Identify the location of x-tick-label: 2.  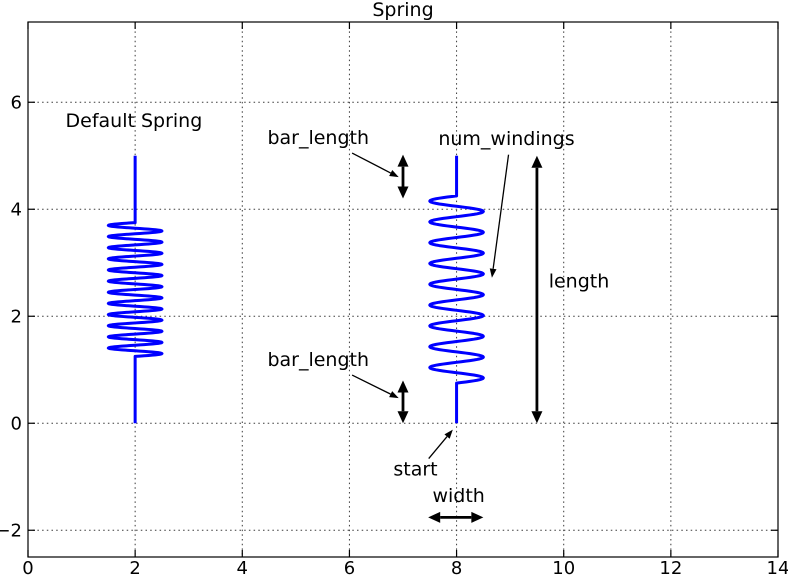
(134, 567).